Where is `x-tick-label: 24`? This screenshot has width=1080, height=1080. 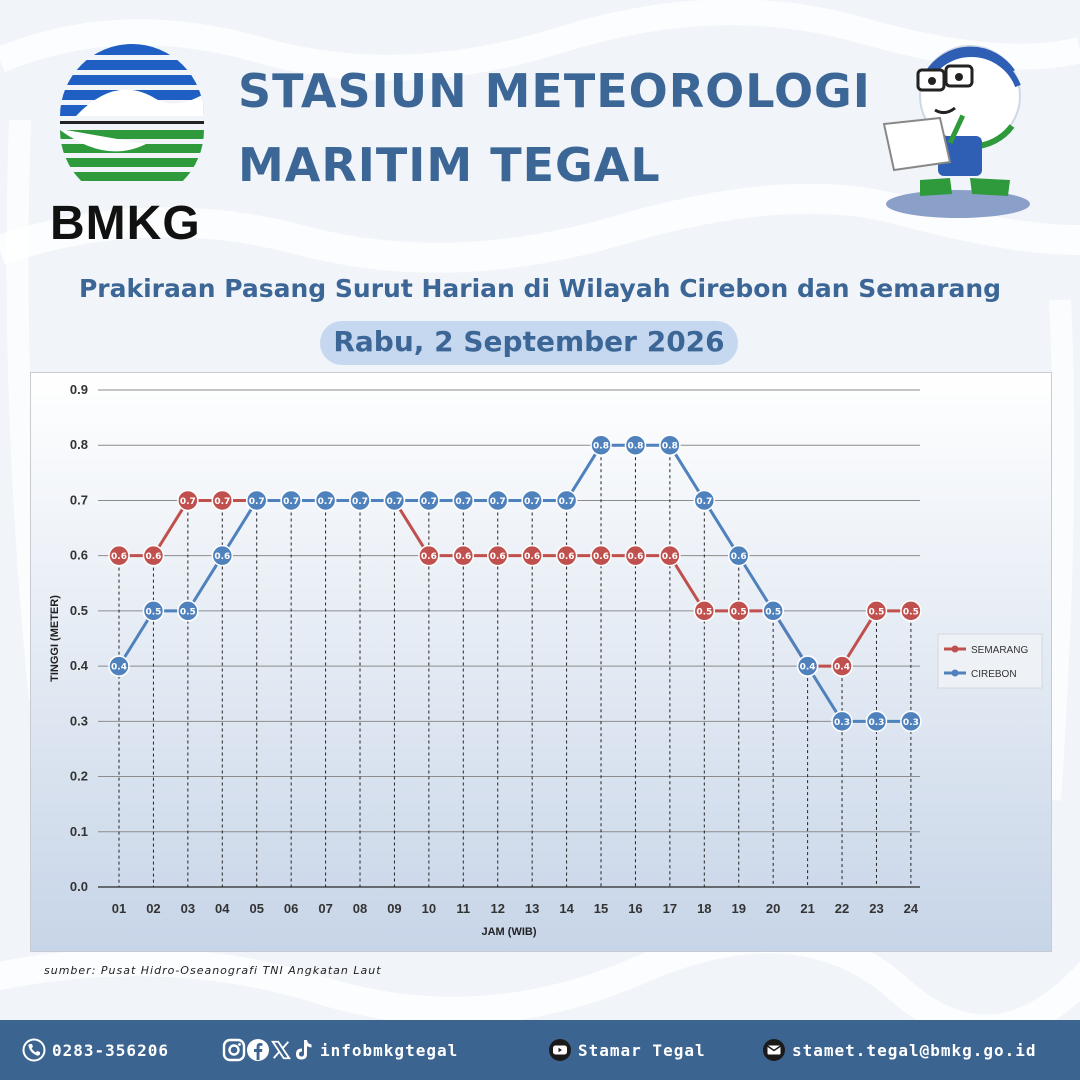 x-tick-label: 24 is located at coordinates (911, 908).